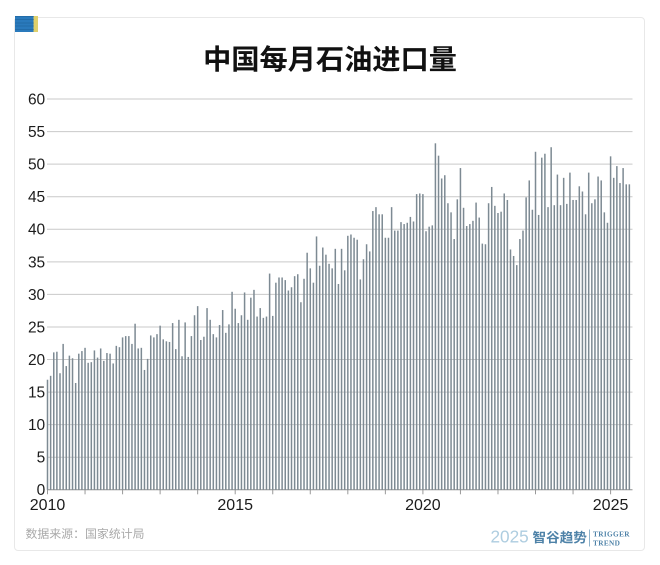 This screenshot has height=565, width=660. Describe the element at coordinates (611, 534) in the screenshot. I see `svg-text: TRIGGER` at that location.